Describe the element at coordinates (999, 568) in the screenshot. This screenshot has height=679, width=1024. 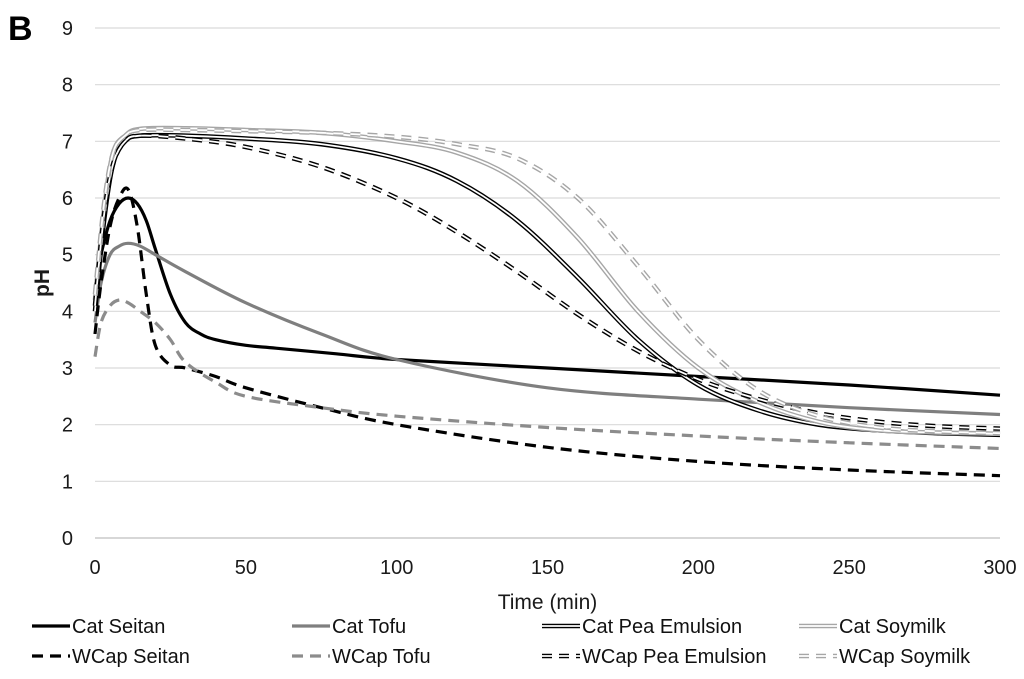
I see `x-tick-label: 300` at that location.